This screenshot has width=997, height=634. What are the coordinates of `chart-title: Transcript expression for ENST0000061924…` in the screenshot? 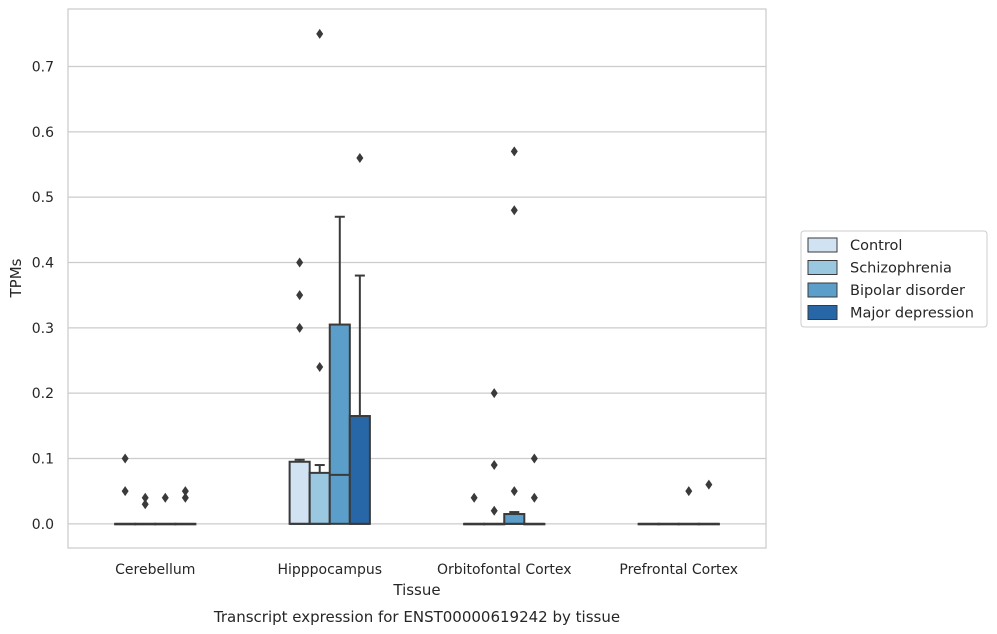 It's located at (416, 617).